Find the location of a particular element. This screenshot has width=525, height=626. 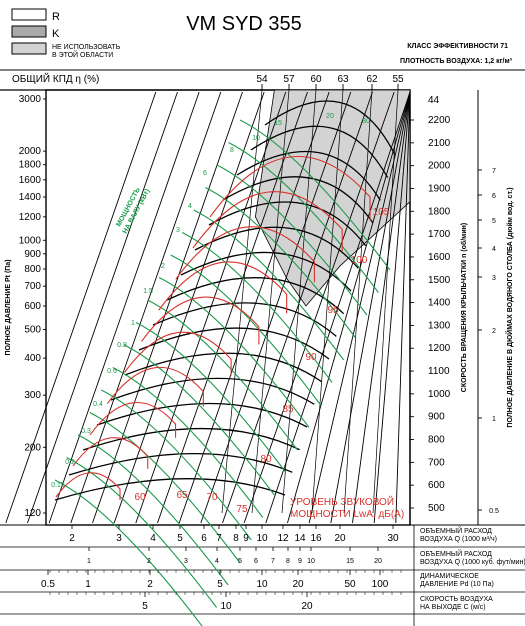

pd-tick-4: 10 is located at coordinates (262, 584).